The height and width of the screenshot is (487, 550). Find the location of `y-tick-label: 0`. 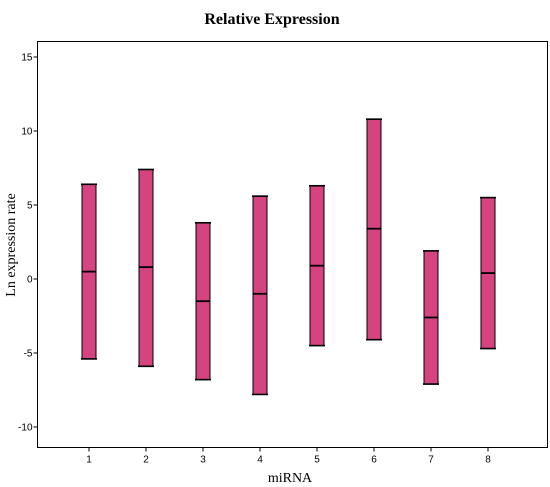

y-tick-label: 0 is located at coordinates (30, 280).